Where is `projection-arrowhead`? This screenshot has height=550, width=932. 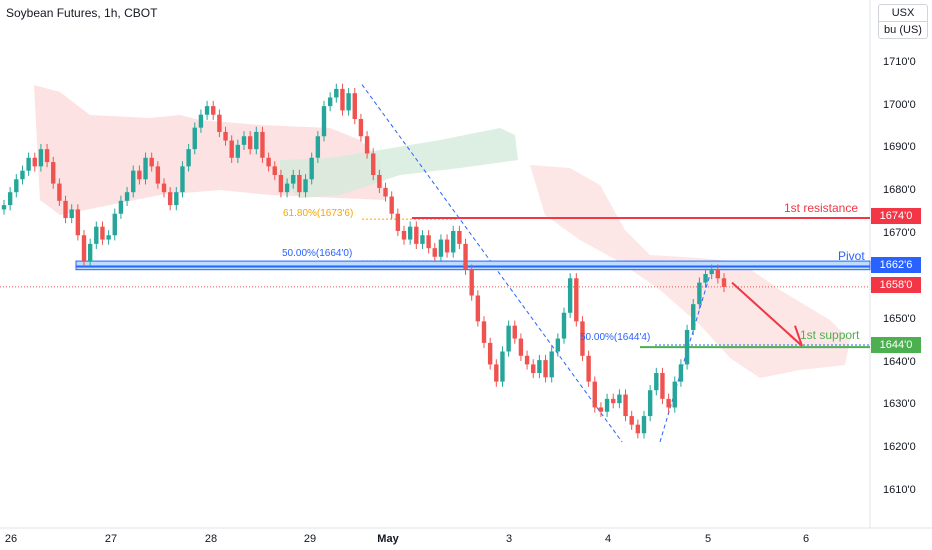 projection-arrowhead is located at coordinates (796, 336).